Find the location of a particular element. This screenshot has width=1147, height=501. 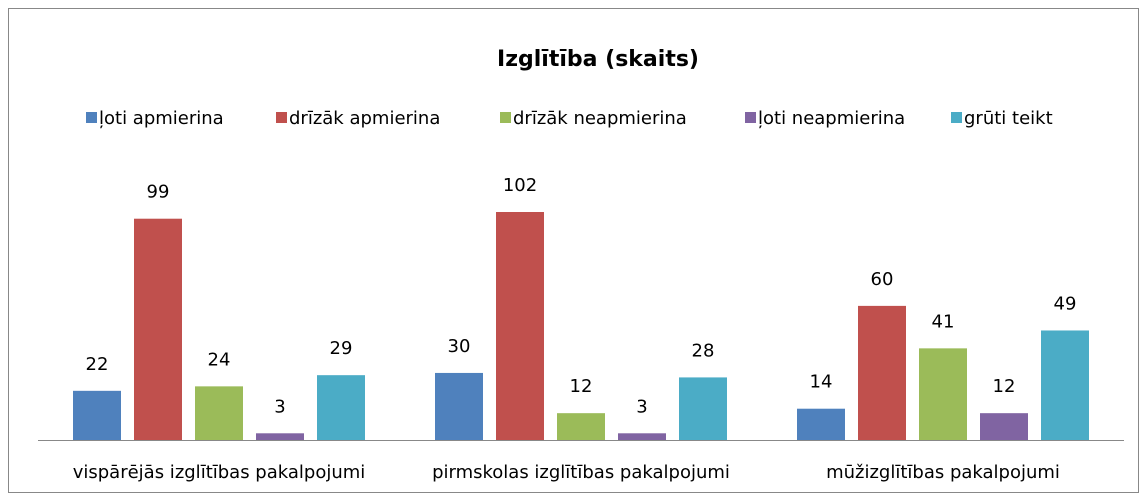

legend-label: ļoti apmierina is located at coordinates (161, 118).